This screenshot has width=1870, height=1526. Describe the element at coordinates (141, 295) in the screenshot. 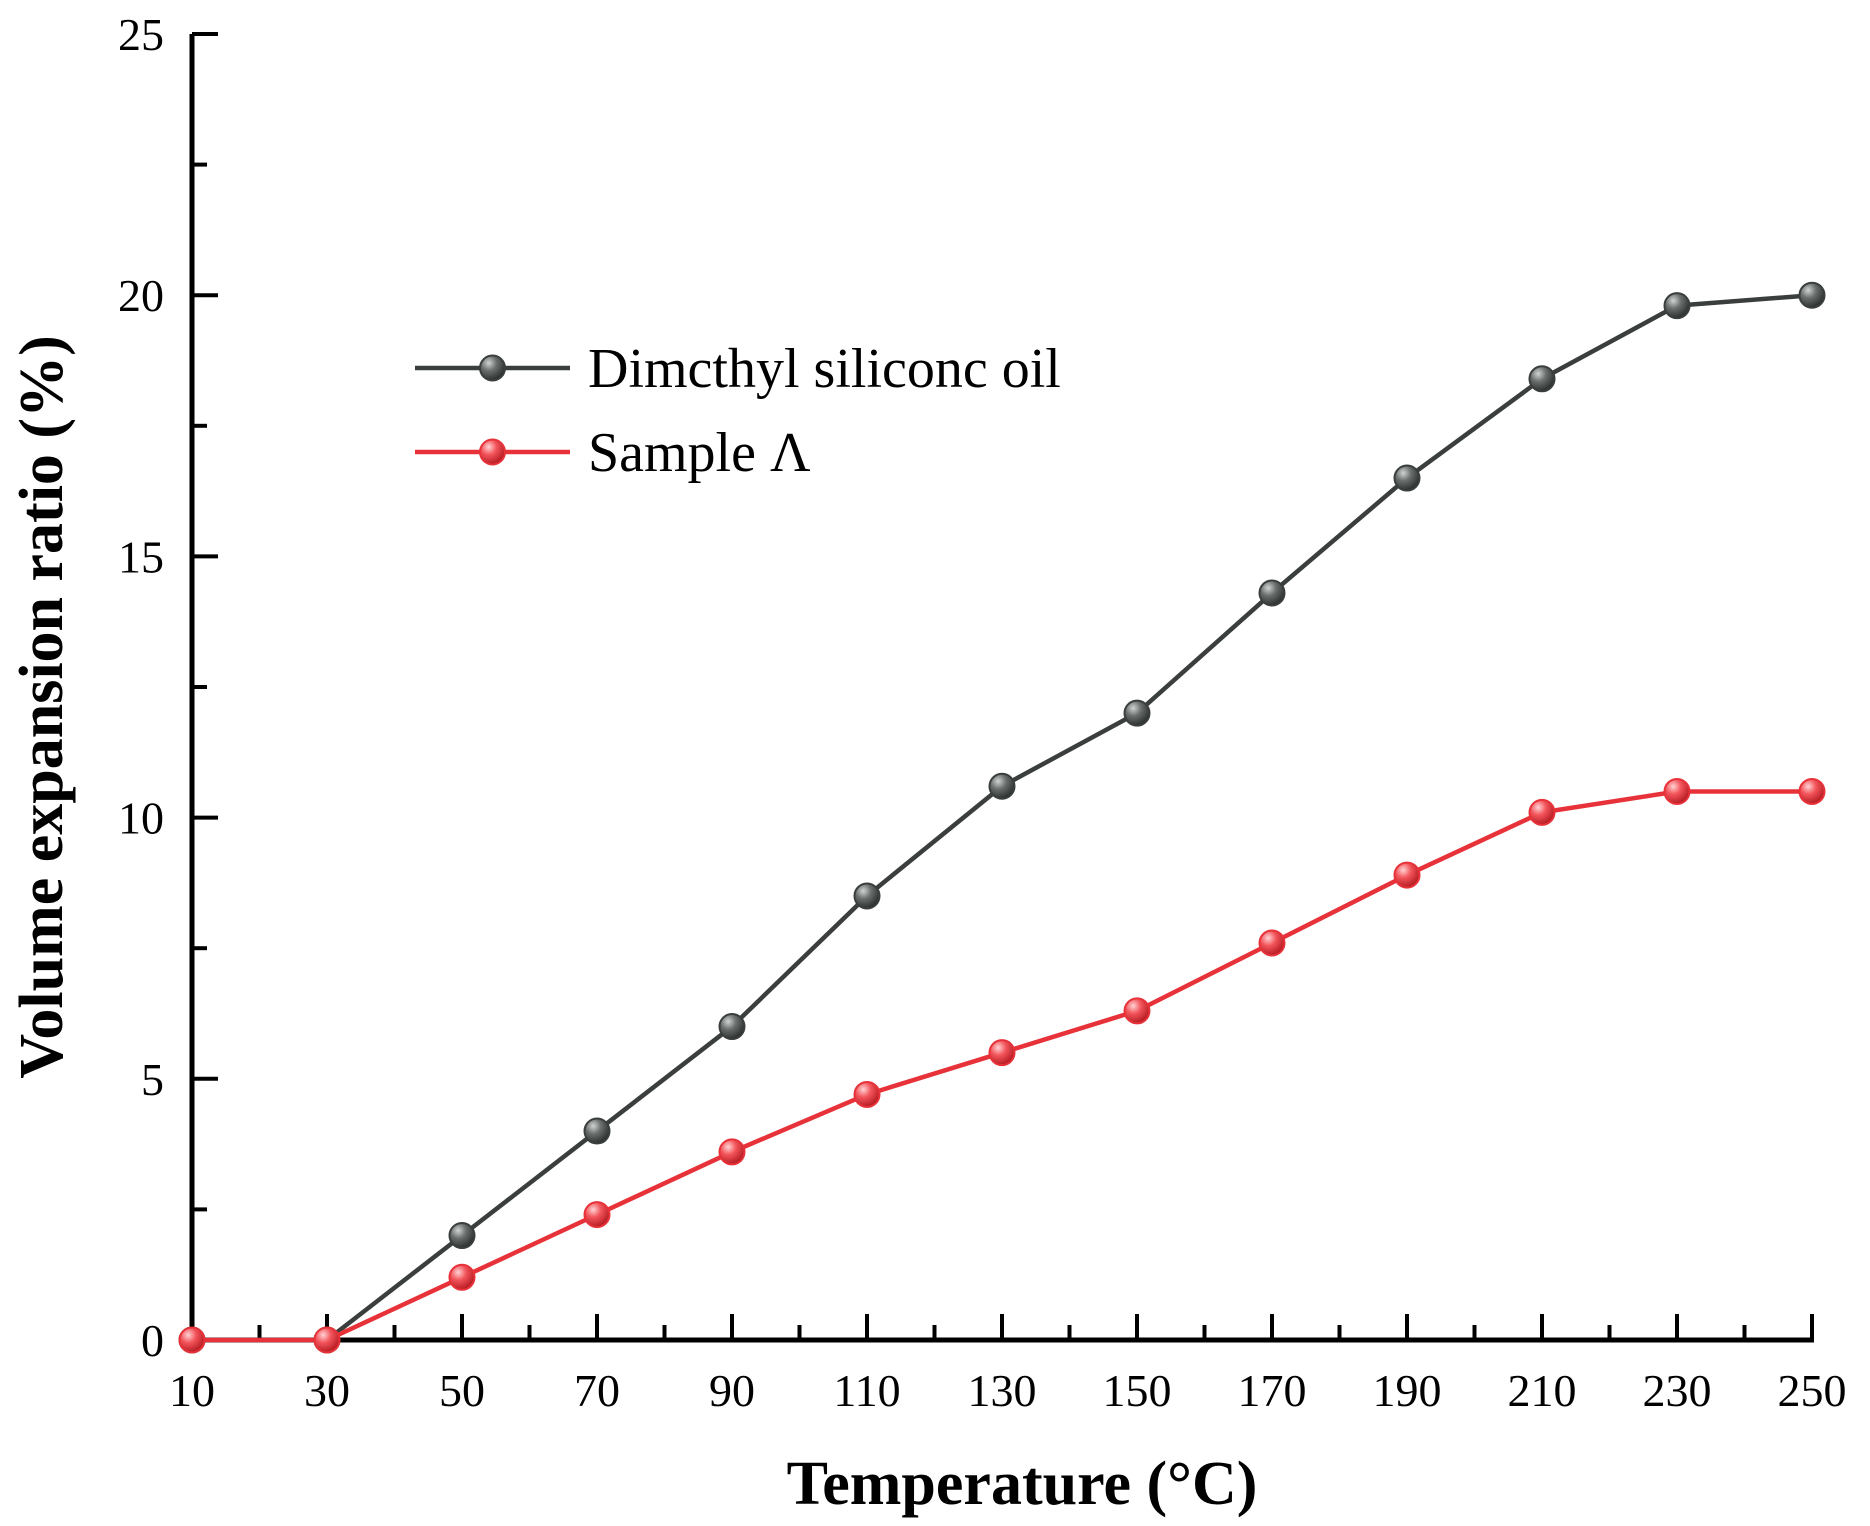

I see `y-tick-label: 20` at that location.